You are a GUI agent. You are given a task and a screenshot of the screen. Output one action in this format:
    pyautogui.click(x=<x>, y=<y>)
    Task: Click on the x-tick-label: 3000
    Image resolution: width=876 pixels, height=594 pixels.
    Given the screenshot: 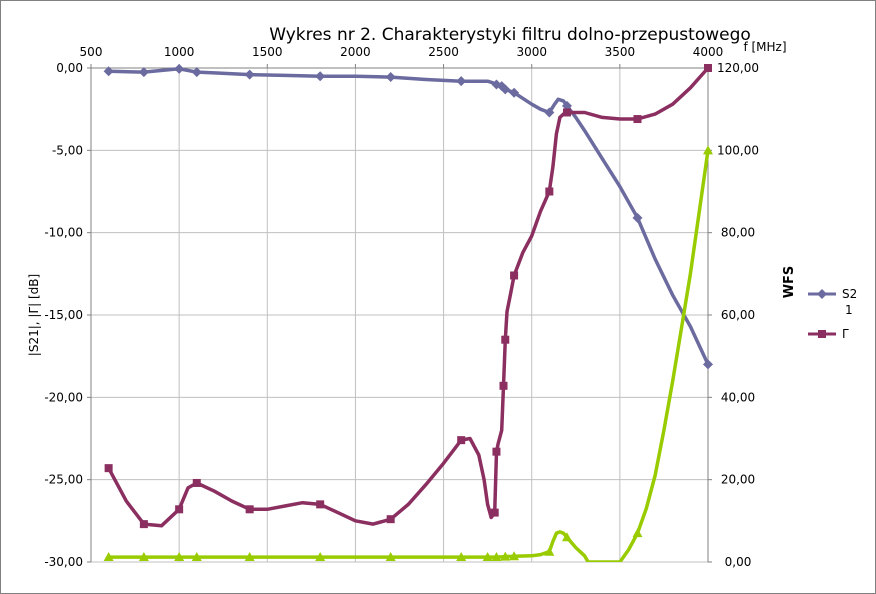 What is the action you would take?
    pyautogui.click(x=531, y=52)
    